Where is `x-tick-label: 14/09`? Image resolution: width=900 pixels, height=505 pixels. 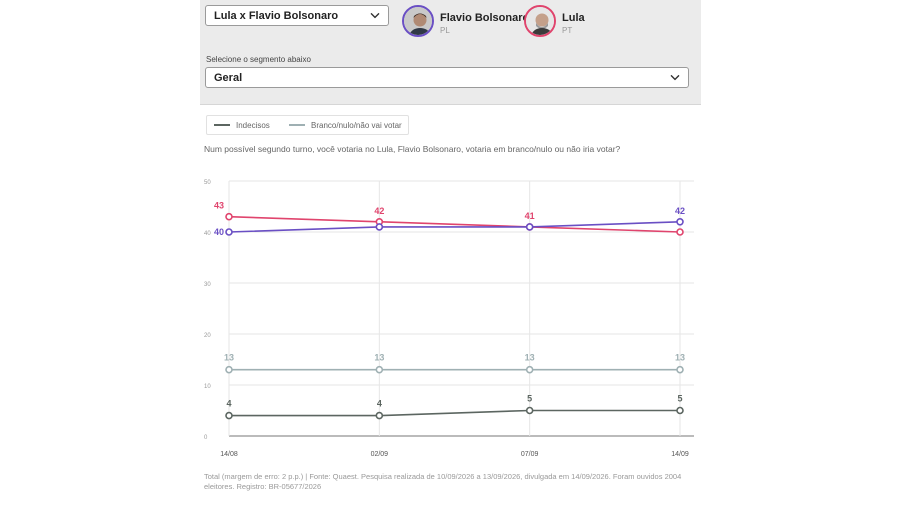
x-tick-label: 14/09 is located at coordinates (680, 454).